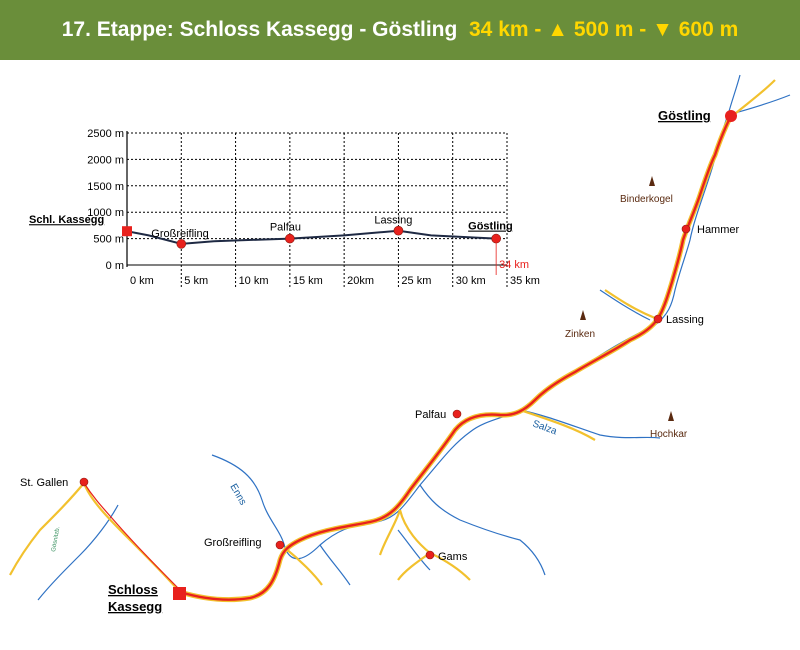 The height and width of the screenshot is (650, 800). What do you see at coordinates (308, 281) in the screenshot?
I see `profile-x-tick-label: 15 km` at bounding box center [308, 281].